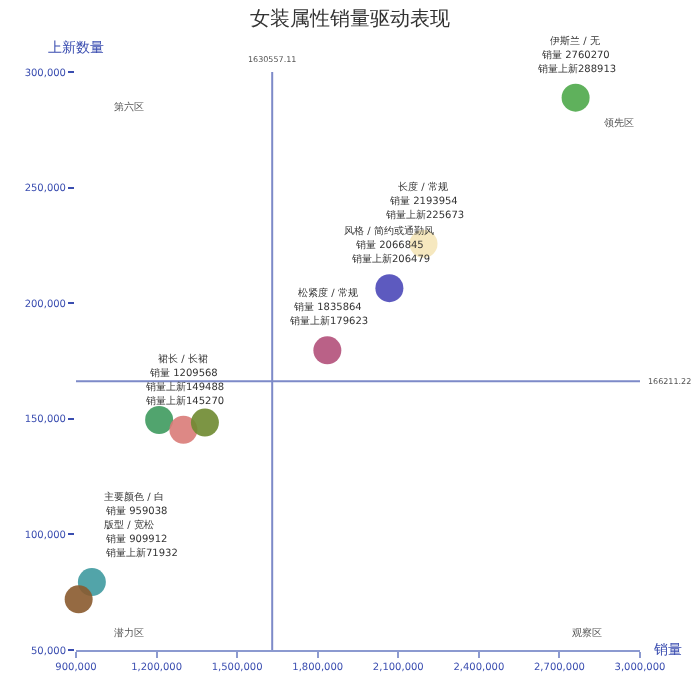  What do you see at coordinates (350, 18) in the screenshot?
I see `chart-title: 女装属性销量驱动表现` at bounding box center [350, 18].